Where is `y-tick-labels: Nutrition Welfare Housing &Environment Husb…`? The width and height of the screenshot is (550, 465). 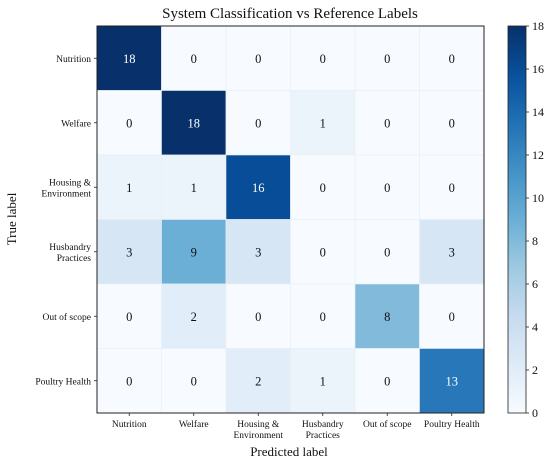 y-tick-labels: Nutrition Welfare Housing &Environment Husb… is located at coordinates (66, 221).